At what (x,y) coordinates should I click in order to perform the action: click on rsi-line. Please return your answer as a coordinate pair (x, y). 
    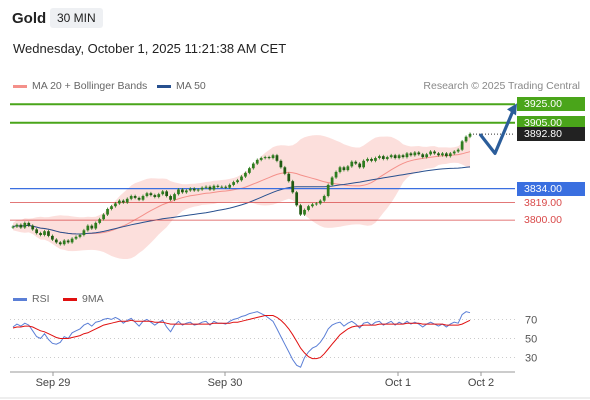
    Looking at the image, I should click on (241, 339).